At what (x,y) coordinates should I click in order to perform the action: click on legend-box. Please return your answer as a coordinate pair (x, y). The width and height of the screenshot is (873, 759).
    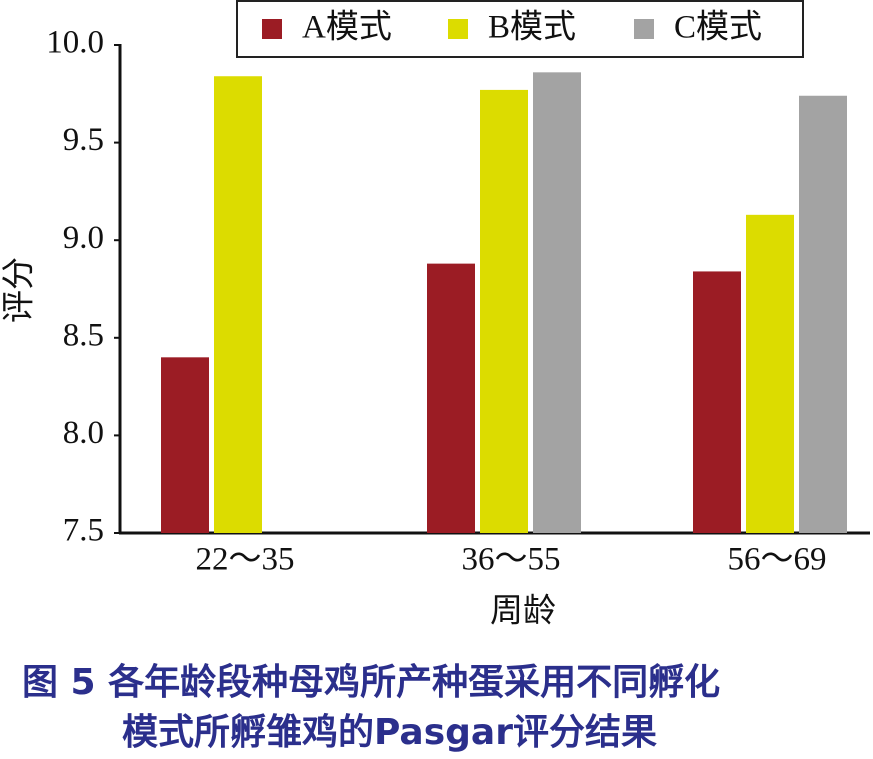
    Looking at the image, I should click on (520, 29).